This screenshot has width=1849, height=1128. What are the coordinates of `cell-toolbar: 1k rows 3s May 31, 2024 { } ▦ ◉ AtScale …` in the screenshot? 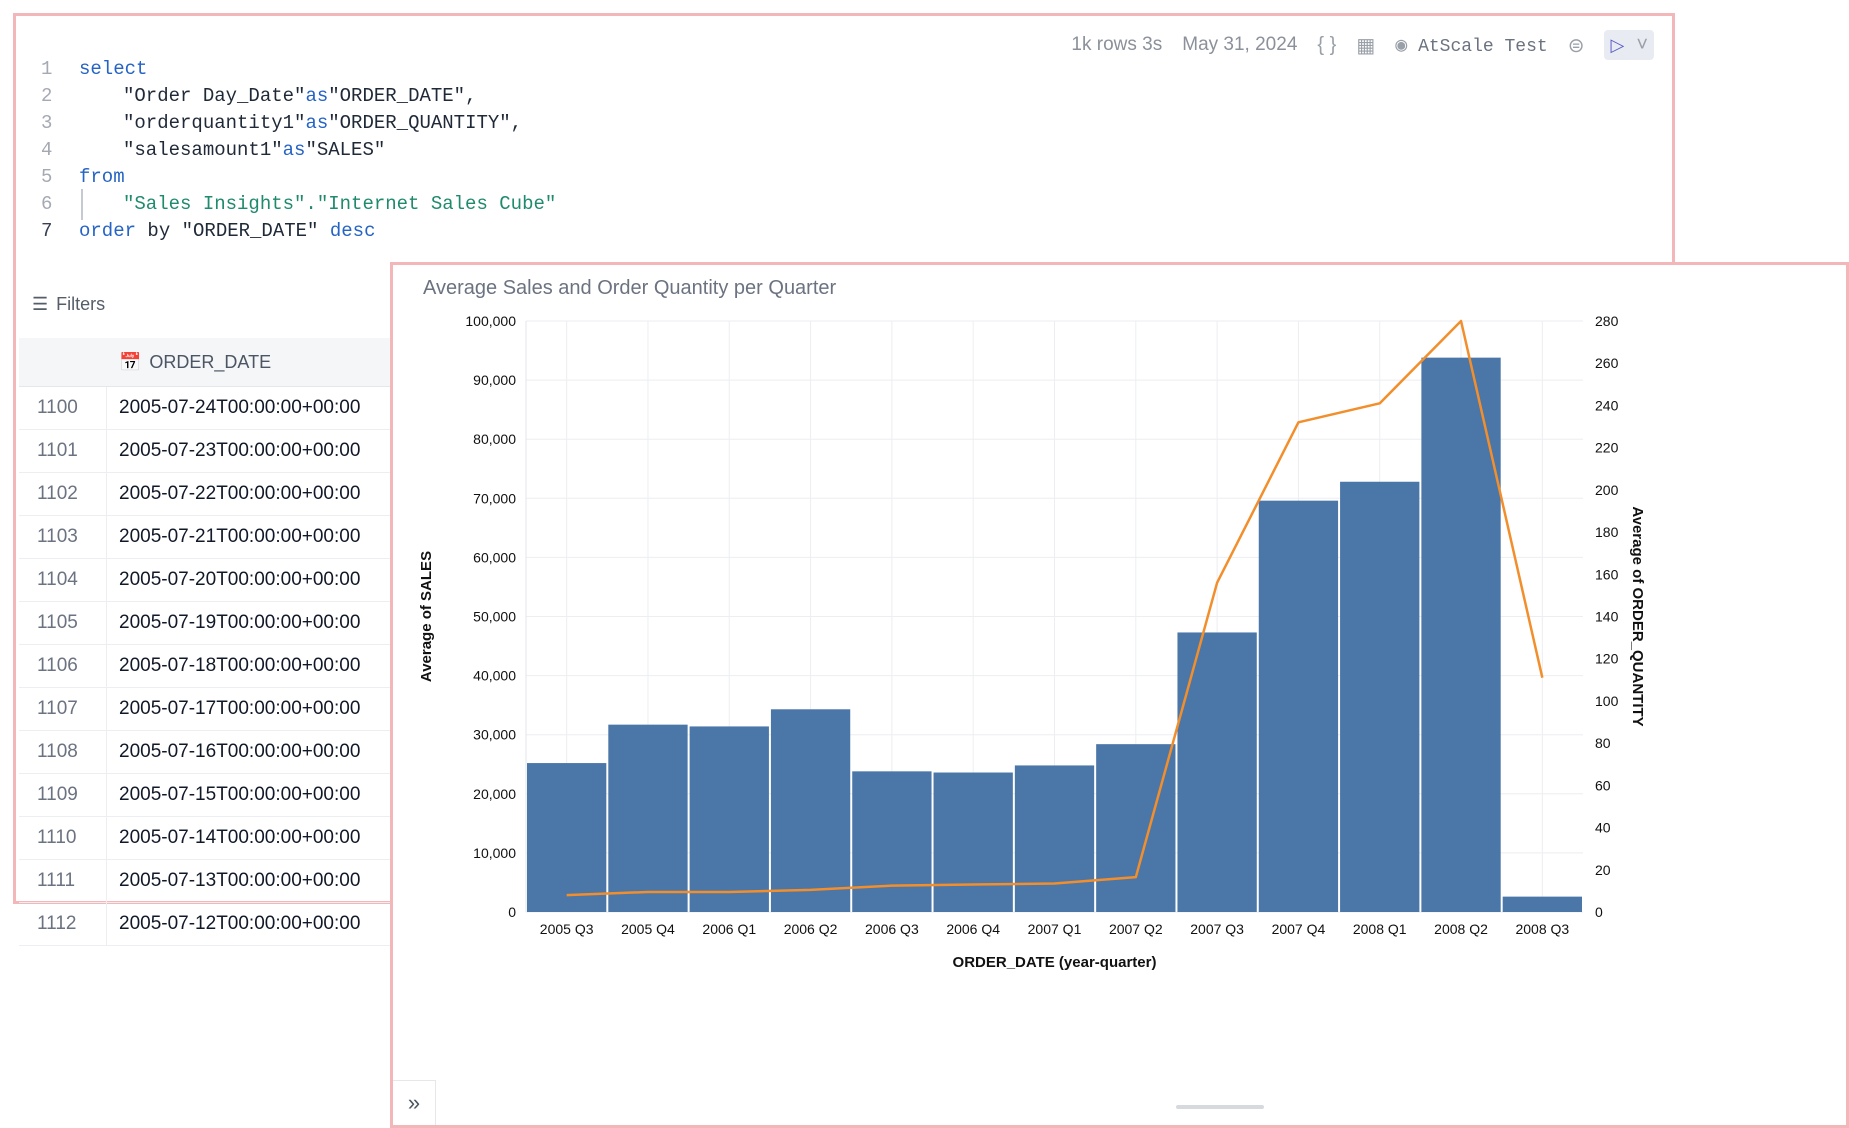 It's located at (1362, 45).